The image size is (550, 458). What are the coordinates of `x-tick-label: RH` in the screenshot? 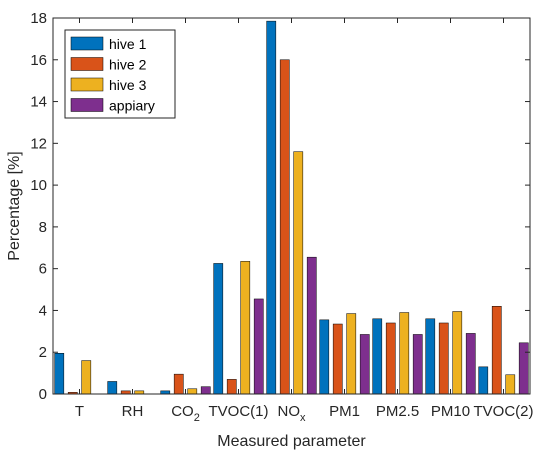 It's located at (133, 411).